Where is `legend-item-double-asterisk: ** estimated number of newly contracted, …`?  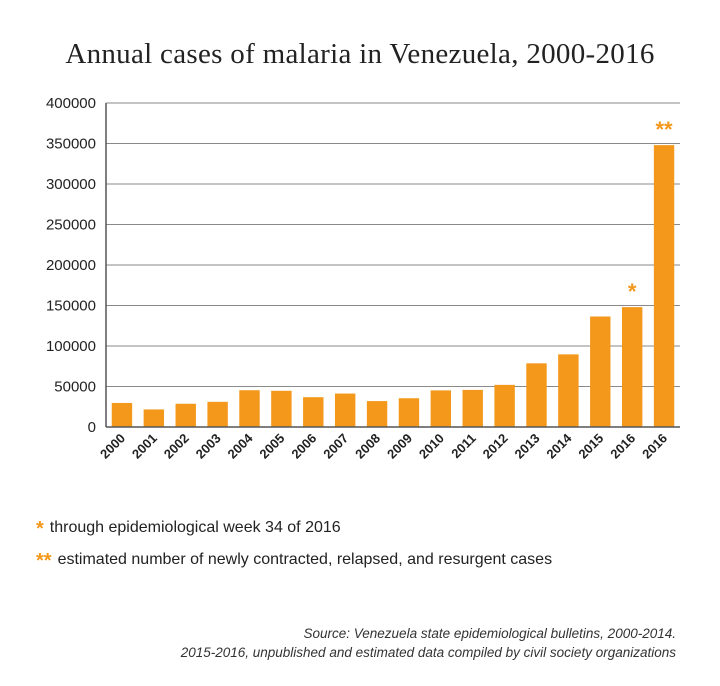
legend-item-double-asterisk: ** estimated number of newly contracted, … is located at coordinates (294, 561).